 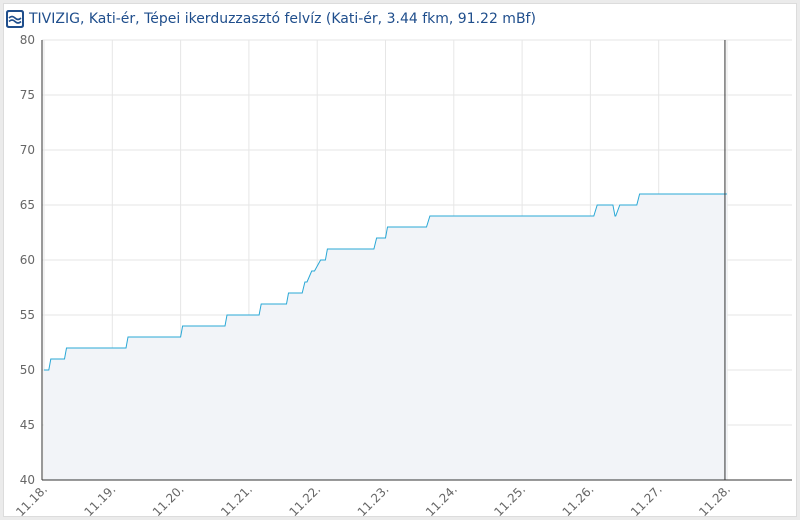 What do you see at coordinates (15, 19) in the screenshot?
I see `tivizig-logo-icon` at bounding box center [15, 19].